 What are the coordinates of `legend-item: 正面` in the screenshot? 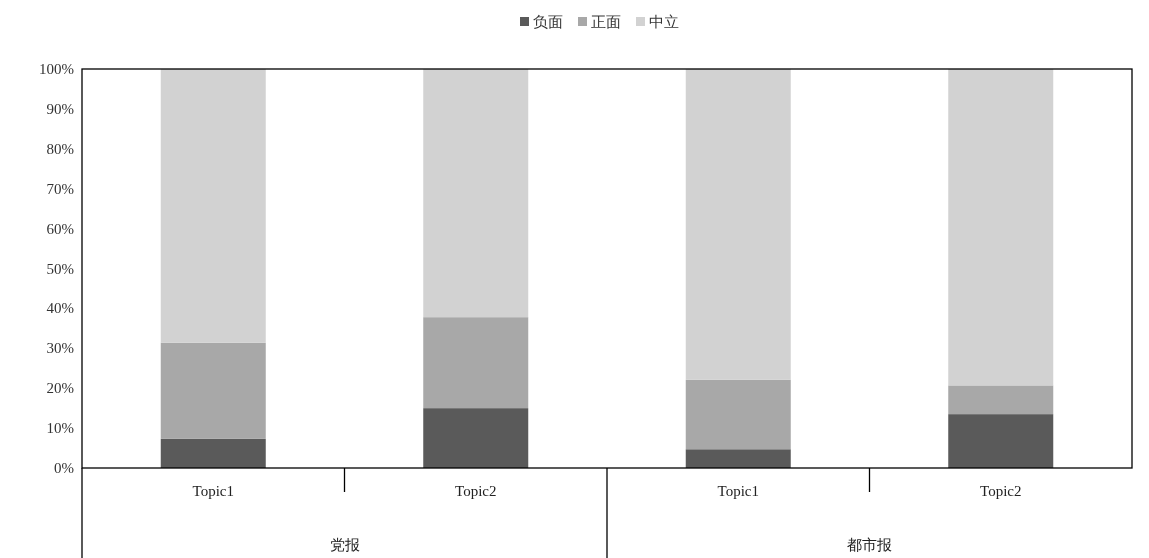 It's located at (599, 22).